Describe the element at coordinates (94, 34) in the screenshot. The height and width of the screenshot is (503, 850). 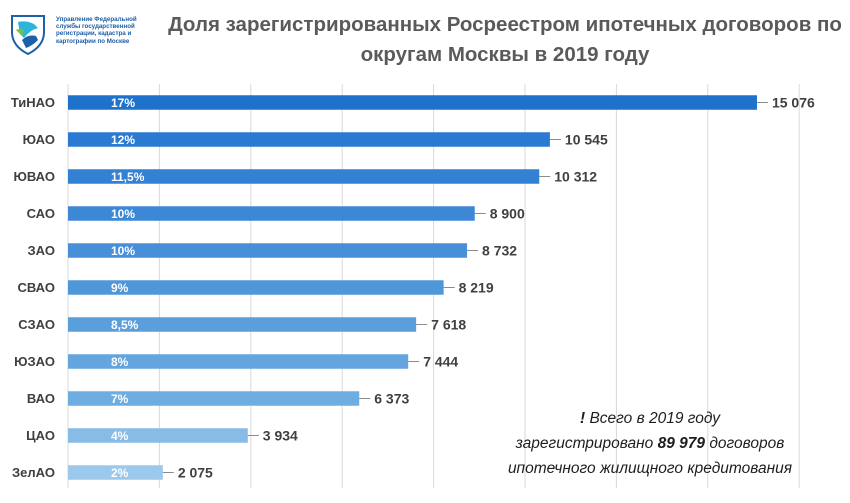
I see `logo-line: регистрации, кадастра и` at that location.